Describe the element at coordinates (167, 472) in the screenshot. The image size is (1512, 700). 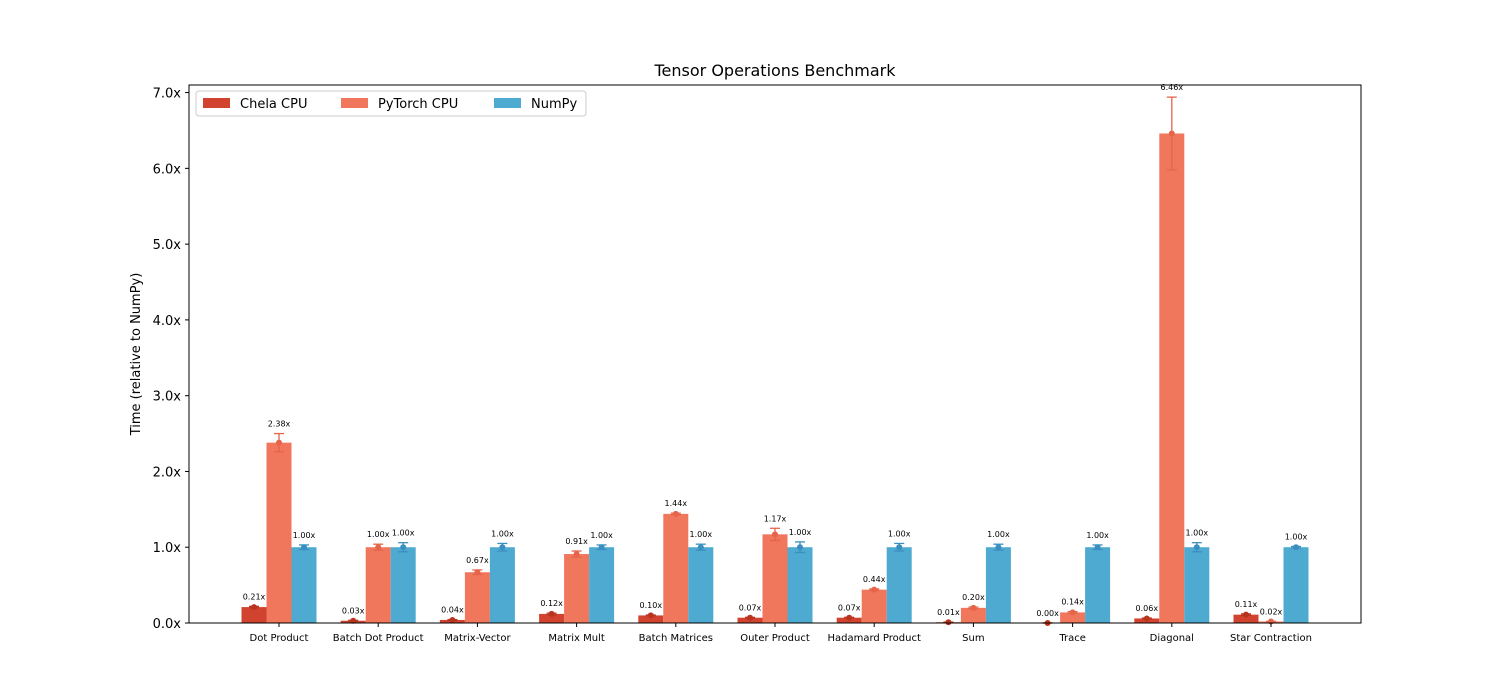
I see `y-tick-label: 2.0x` at that location.